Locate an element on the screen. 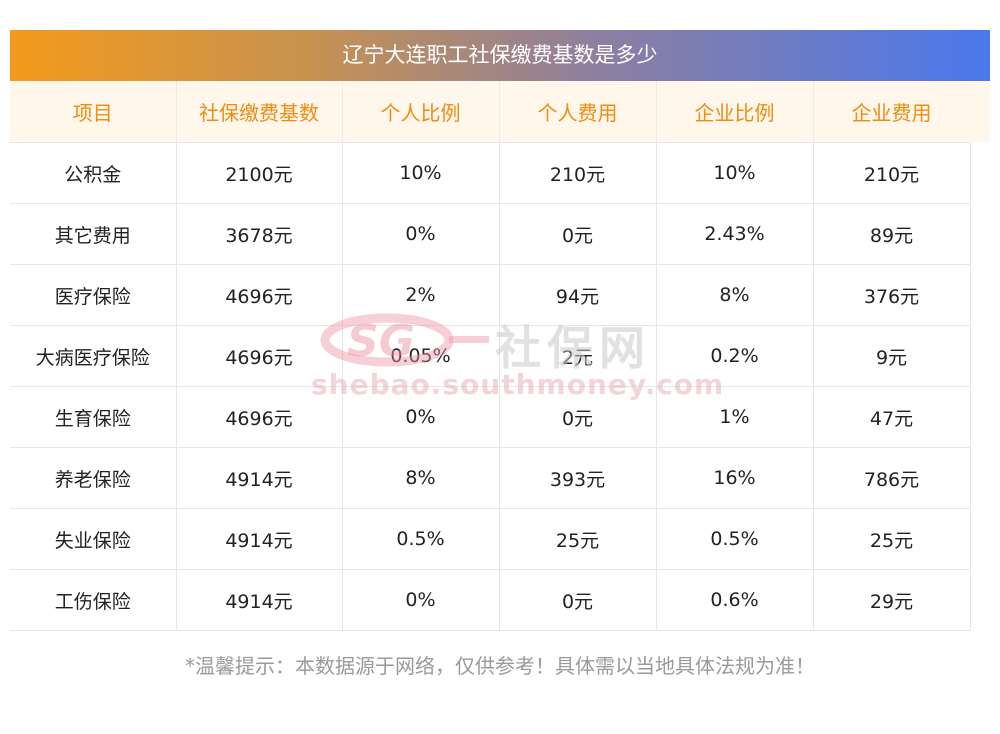  table-row: 生育保险 4696元 0% 0元 1% 47元 is located at coordinates (490, 417).